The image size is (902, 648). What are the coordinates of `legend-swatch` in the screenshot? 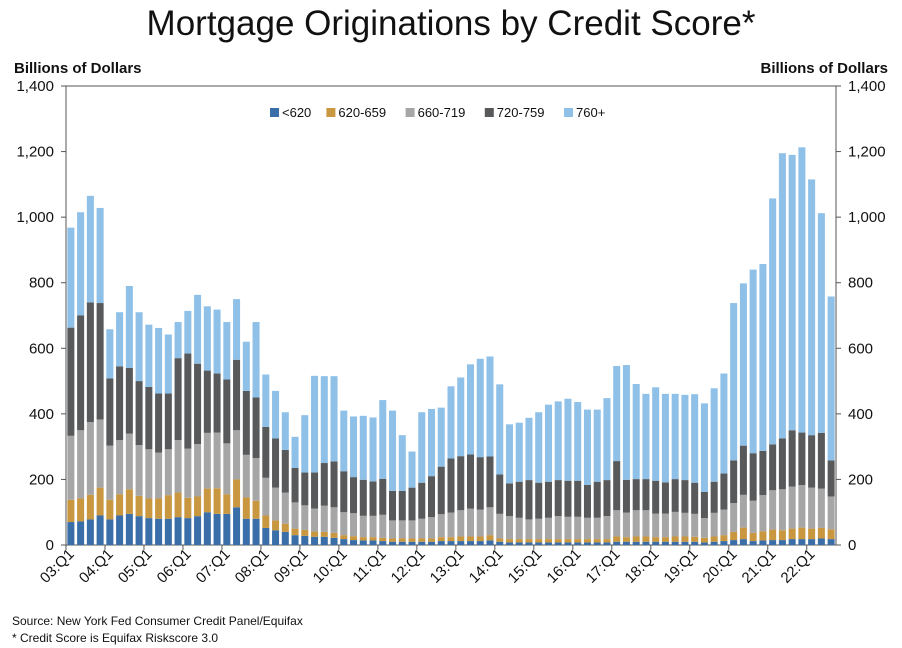 It's located at (331, 112).